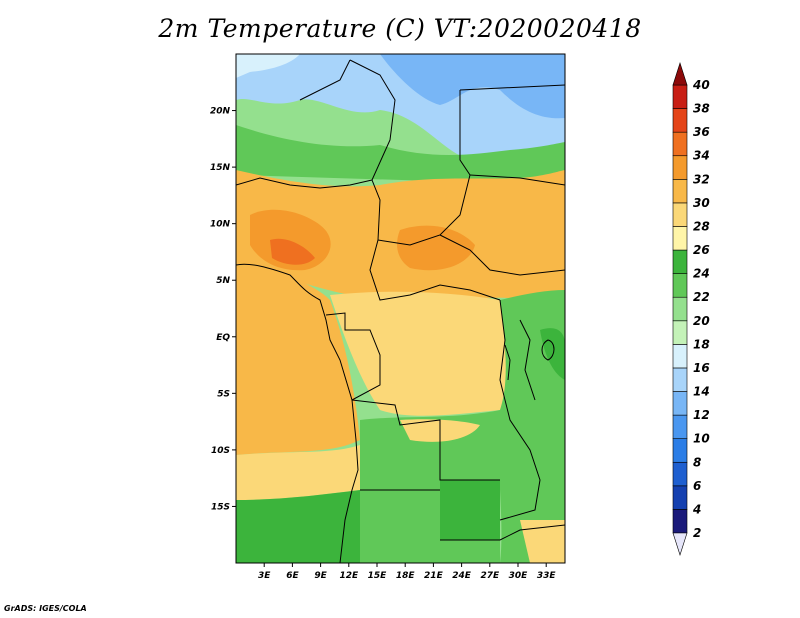 The image size is (800, 618). Describe the element at coordinates (298, 472) in the screenshot. I see `field-ocean-mild` at that location.